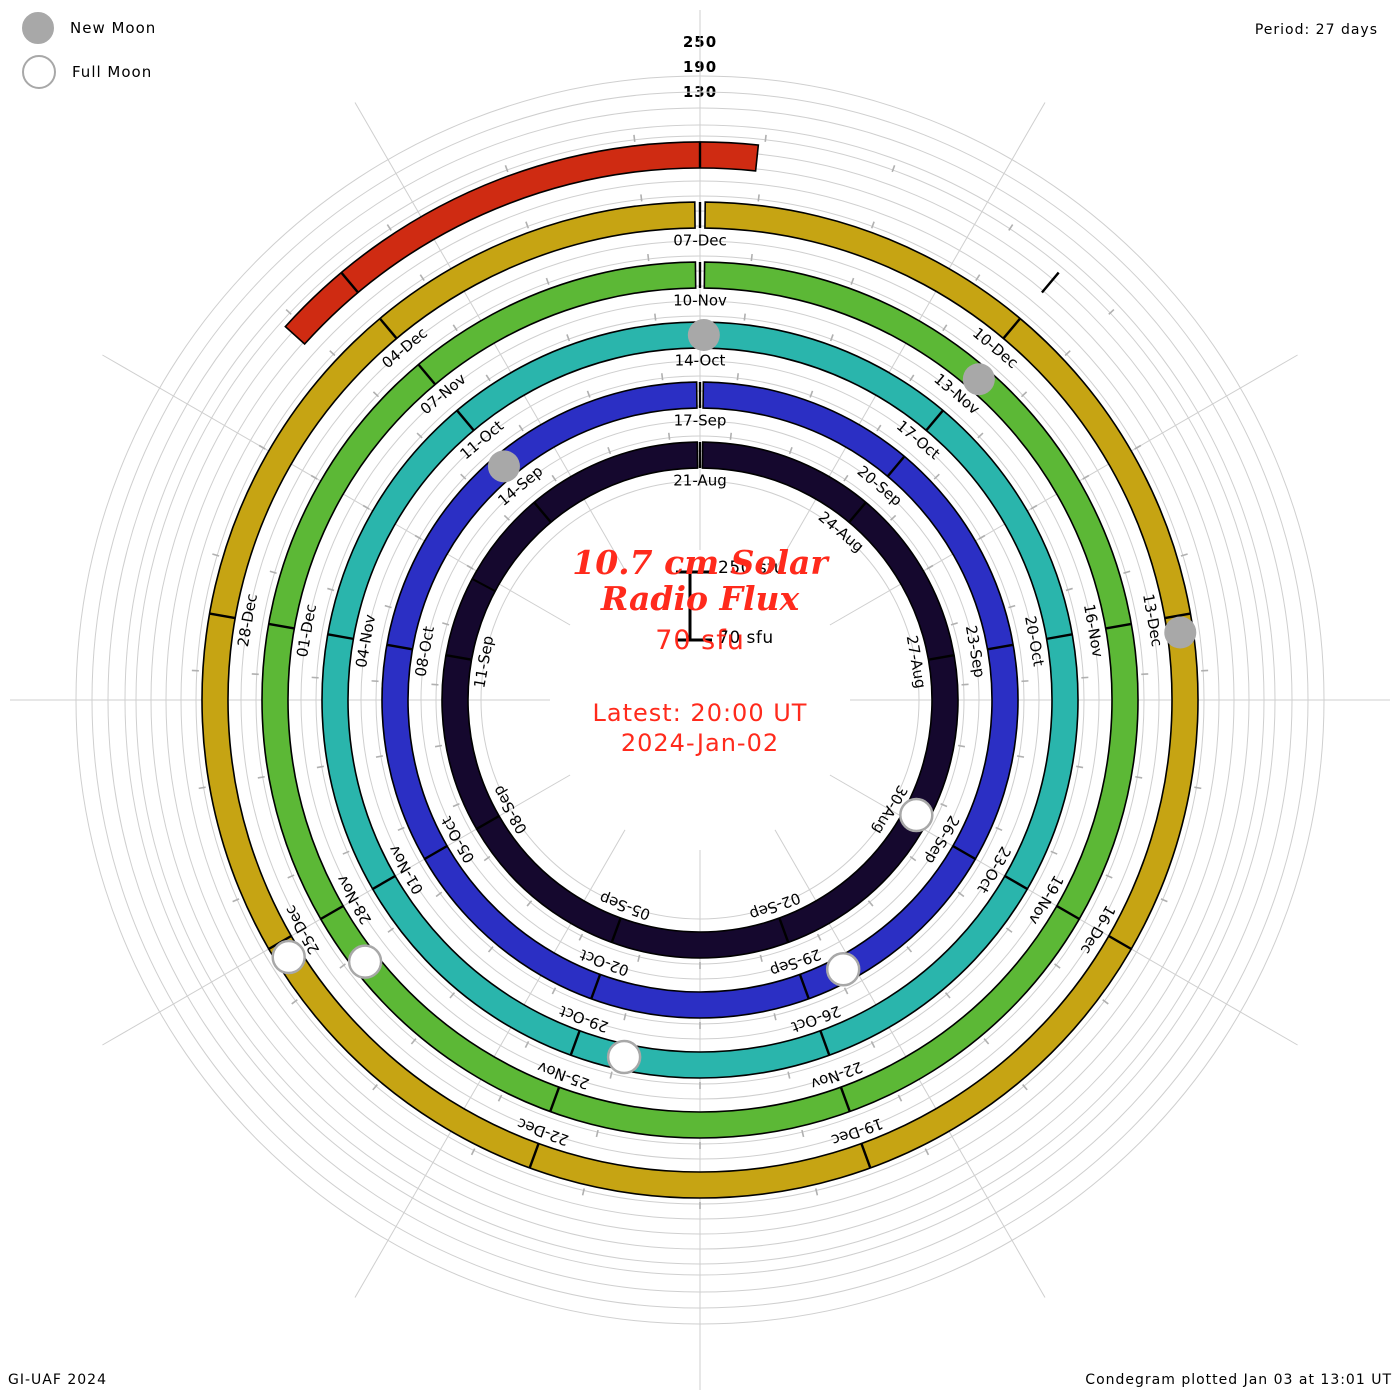 Image resolution: width=1400 pixels, height=1400 pixels. Describe the element at coordinates (700, 301) in the screenshot. I see `date-label: 10-Nov` at that location.